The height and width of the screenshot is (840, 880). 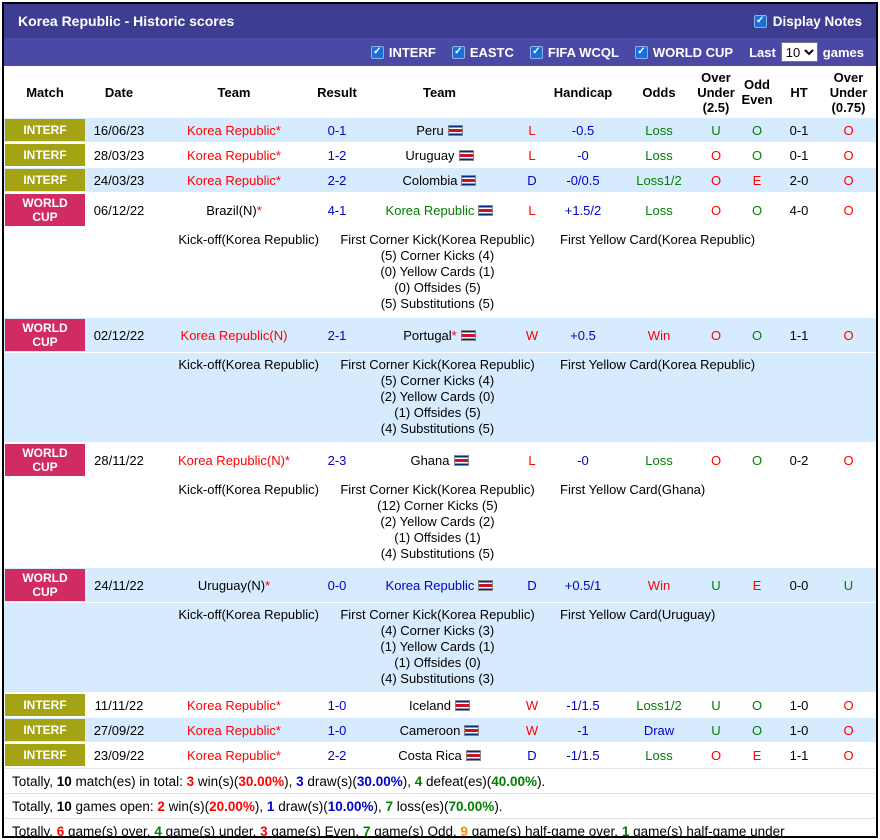 What do you see at coordinates (45, 130) in the screenshot?
I see `match-type-cell: INTERF` at bounding box center [45, 130].